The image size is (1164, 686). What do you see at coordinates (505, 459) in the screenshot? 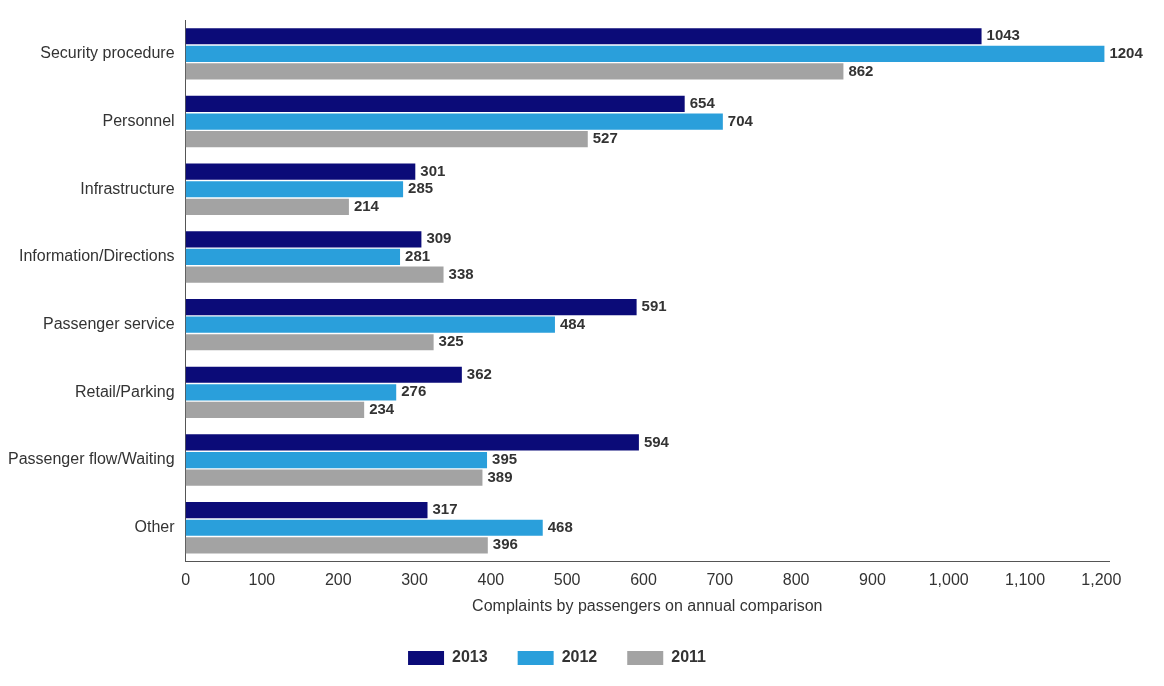
I see `data-label: 395` at bounding box center [505, 459].